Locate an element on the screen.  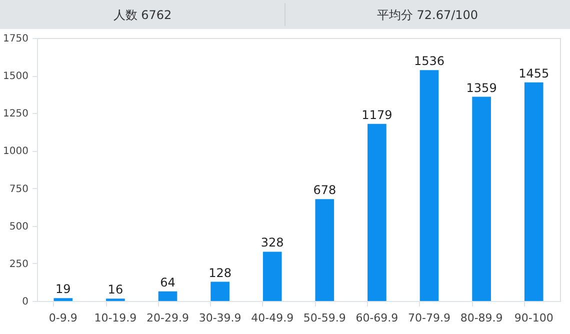
y-tick-label: 500 is located at coordinates (18, 226).